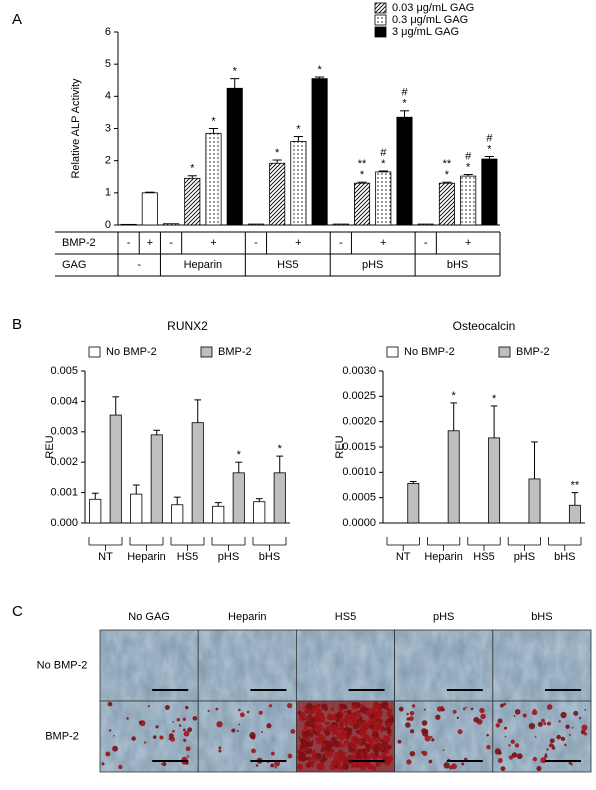  I want to click on group-label: Heparin, so click(203, 265).